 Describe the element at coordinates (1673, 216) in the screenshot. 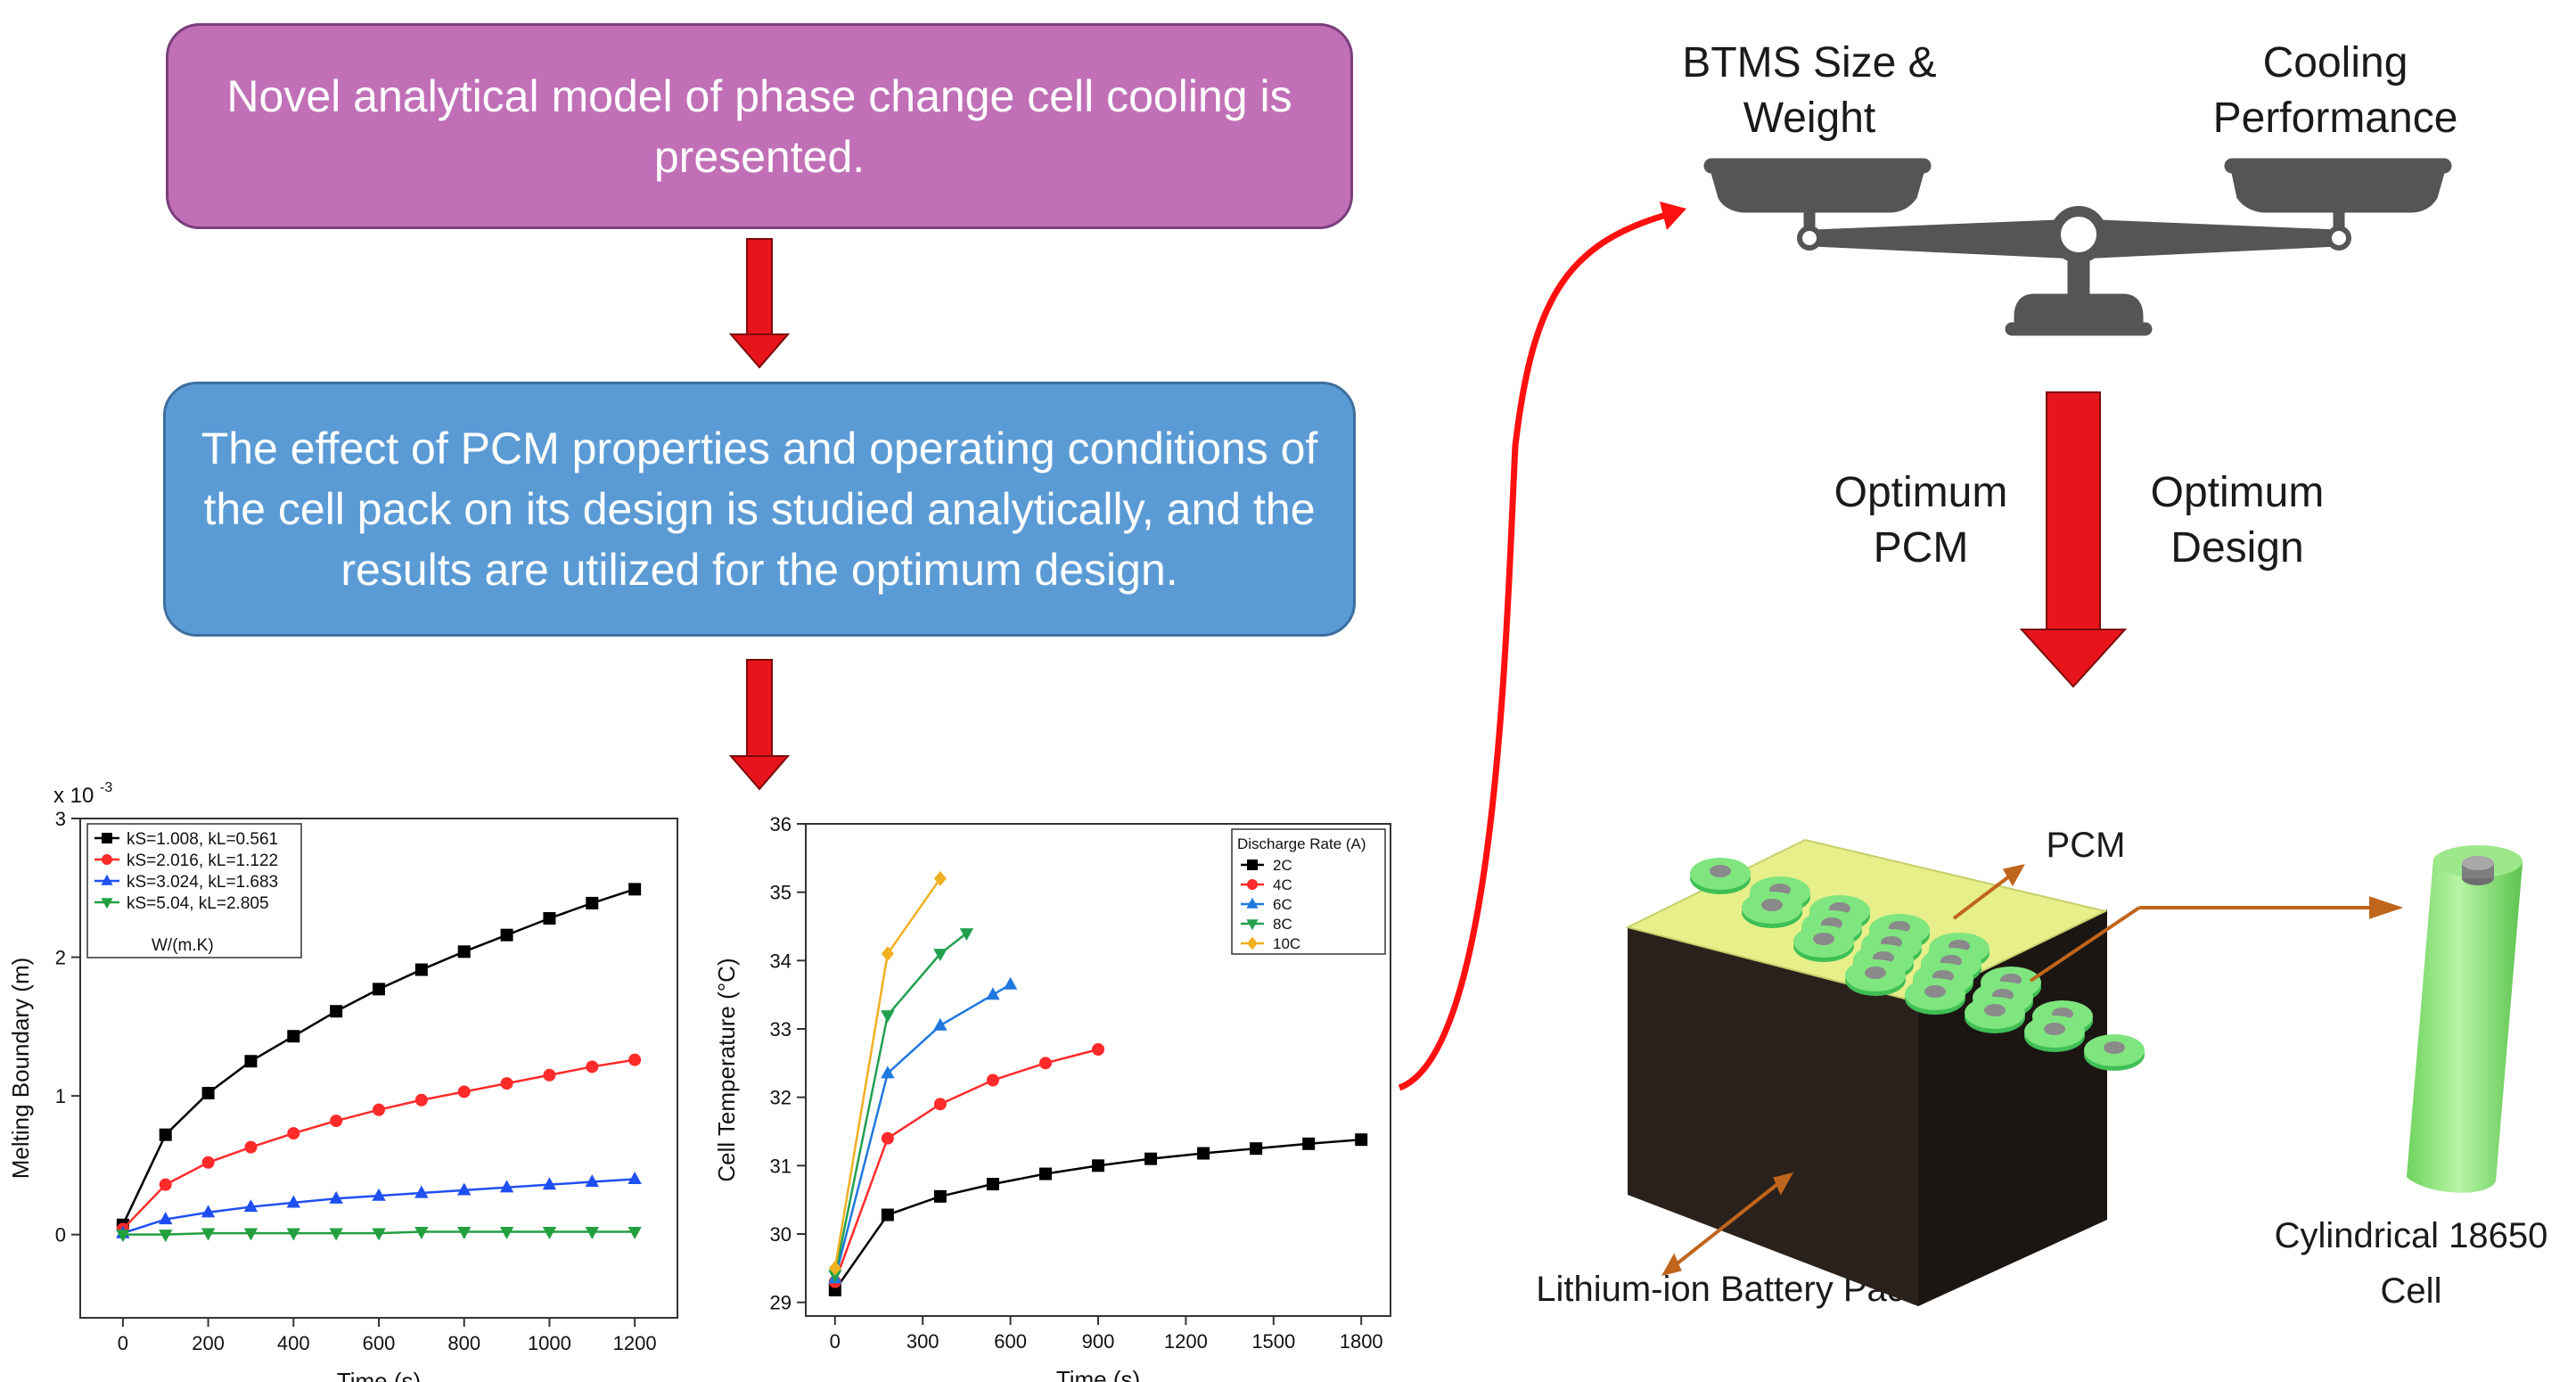

I see `curved-arrow-head` at that location.